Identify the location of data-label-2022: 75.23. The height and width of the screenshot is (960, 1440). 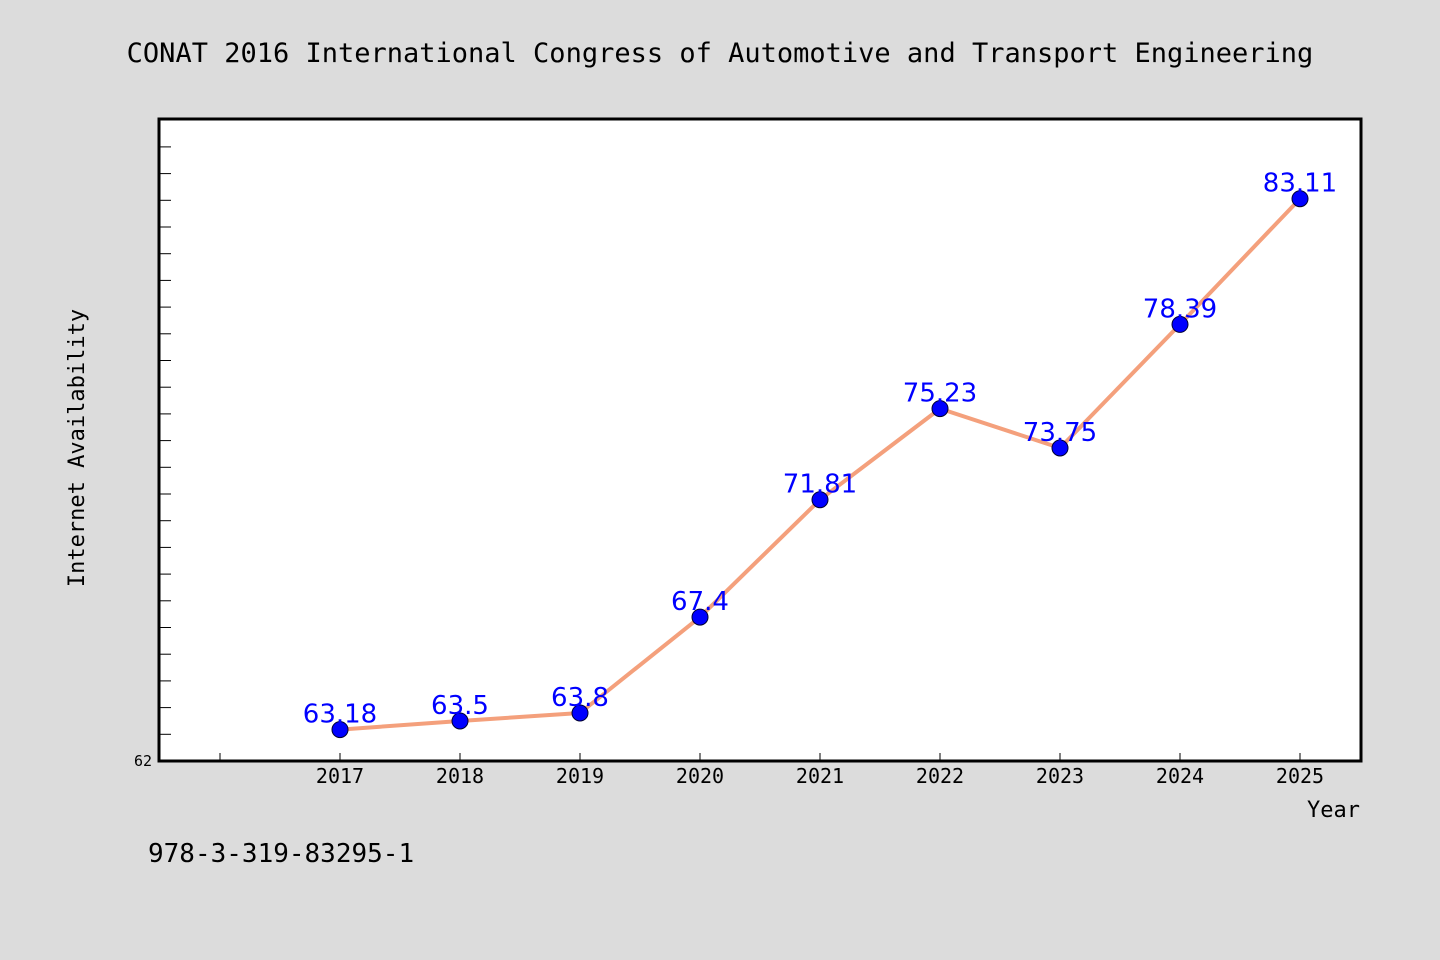
(940, 394).